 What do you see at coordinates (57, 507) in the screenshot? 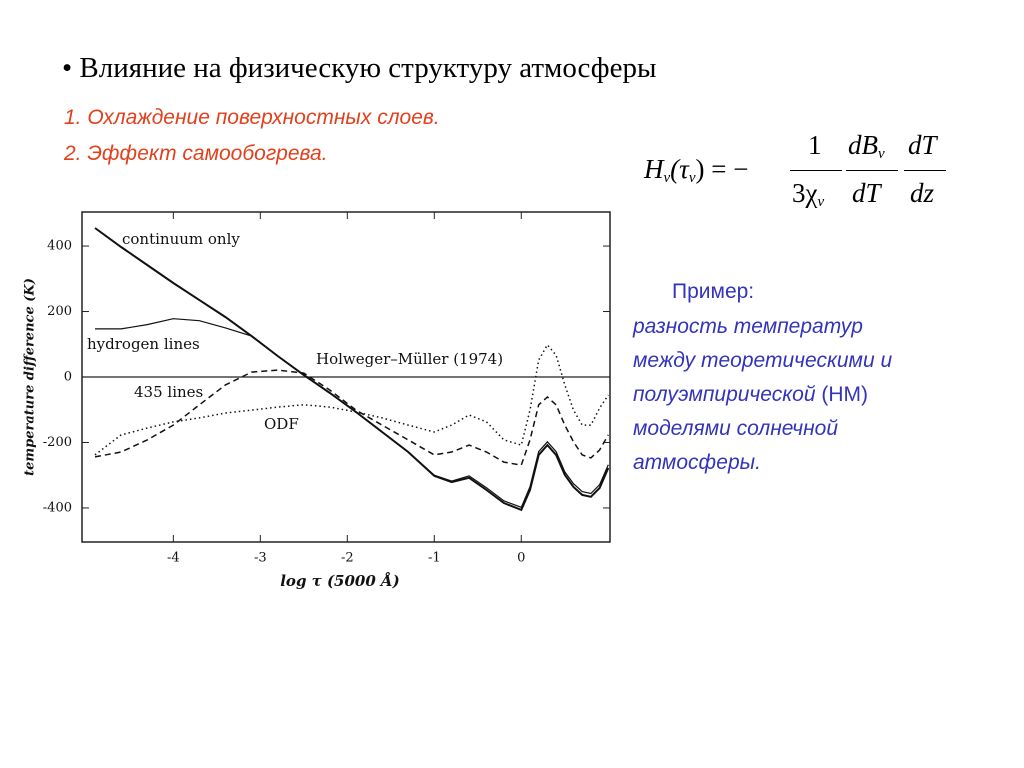
I see `y-tick-label: -400` at bounding box center [57, 507].